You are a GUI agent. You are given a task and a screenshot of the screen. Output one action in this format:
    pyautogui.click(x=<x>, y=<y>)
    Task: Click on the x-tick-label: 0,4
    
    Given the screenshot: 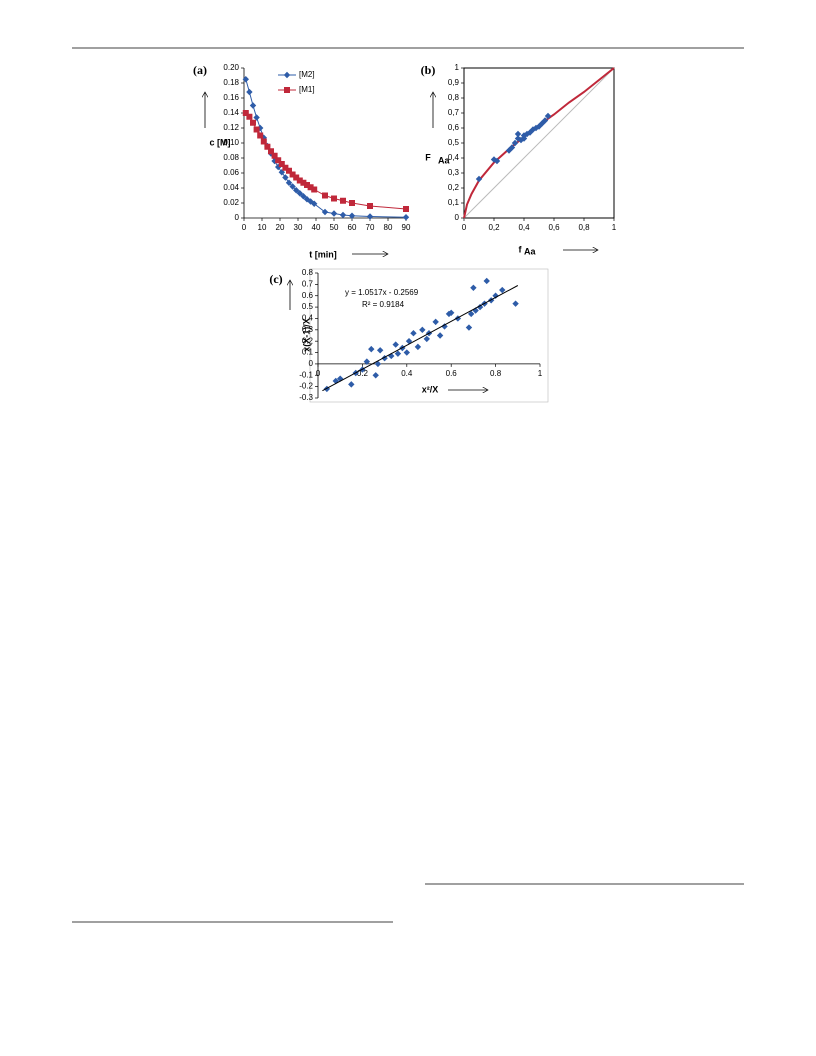 What is the action you would take?
    pyautogui.click(x=524, y=227)
    